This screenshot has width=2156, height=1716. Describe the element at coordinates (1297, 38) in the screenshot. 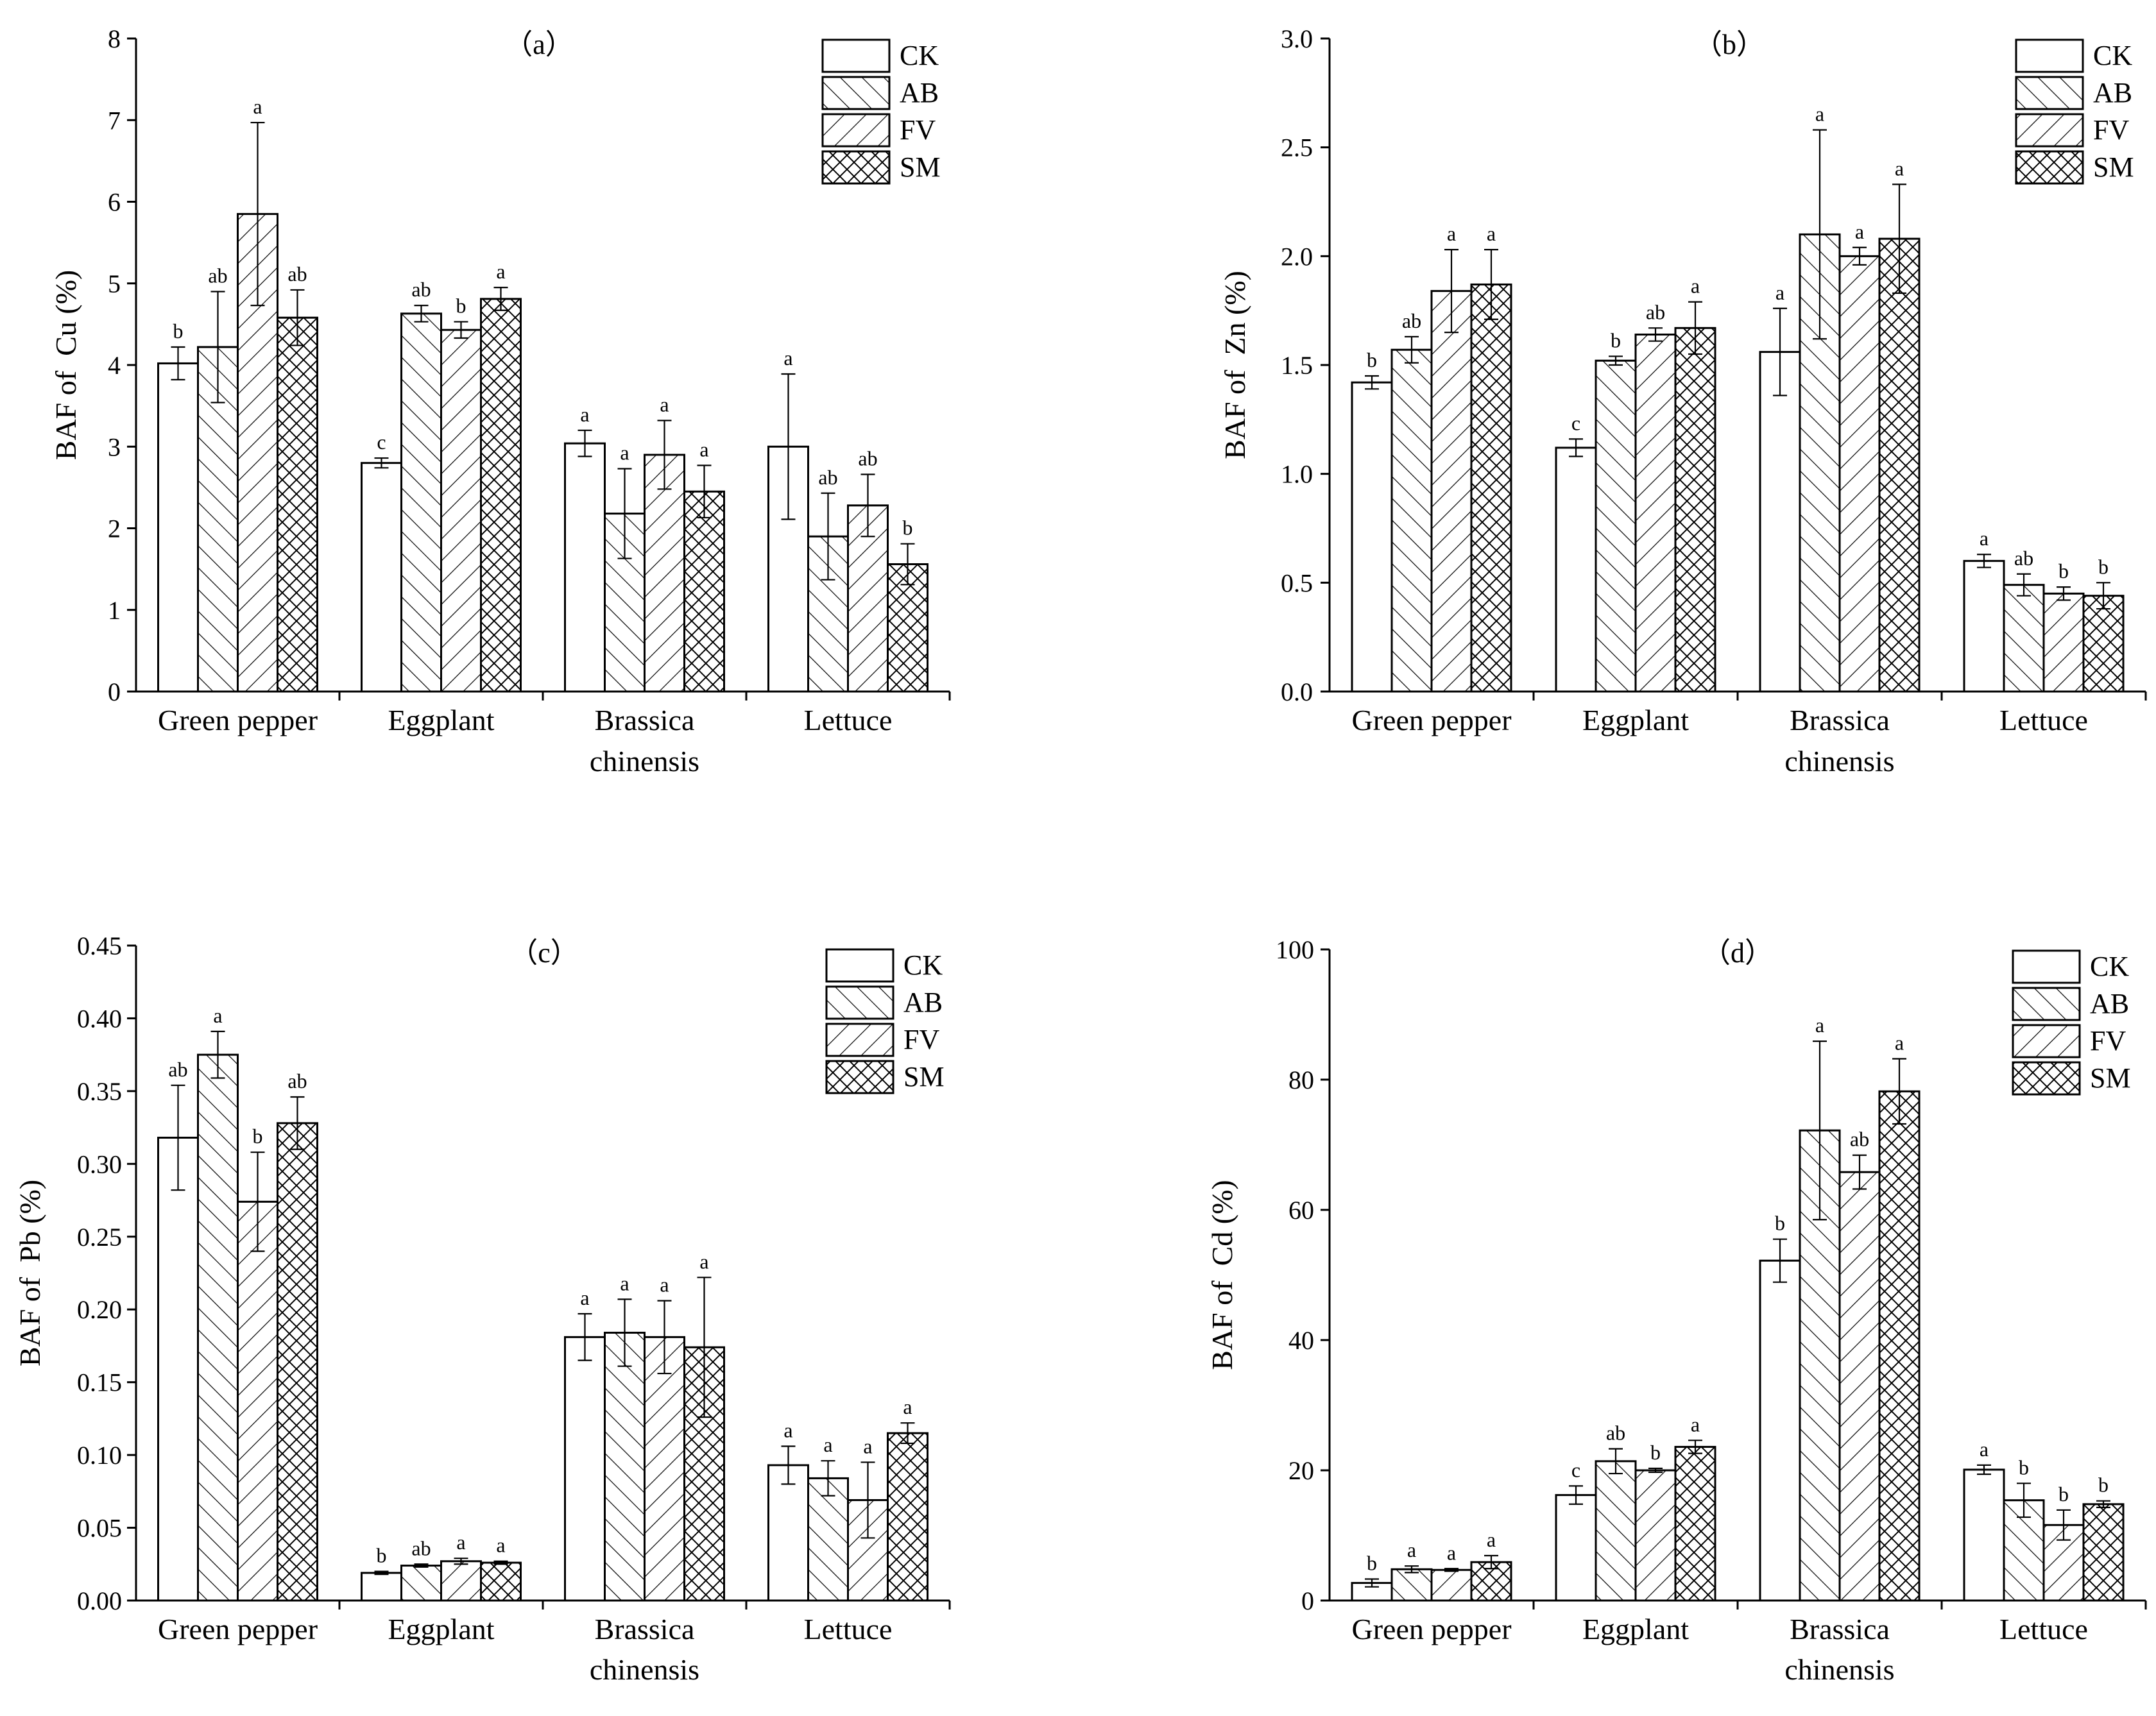

I see `y-tick-label: 3.0` at that location.